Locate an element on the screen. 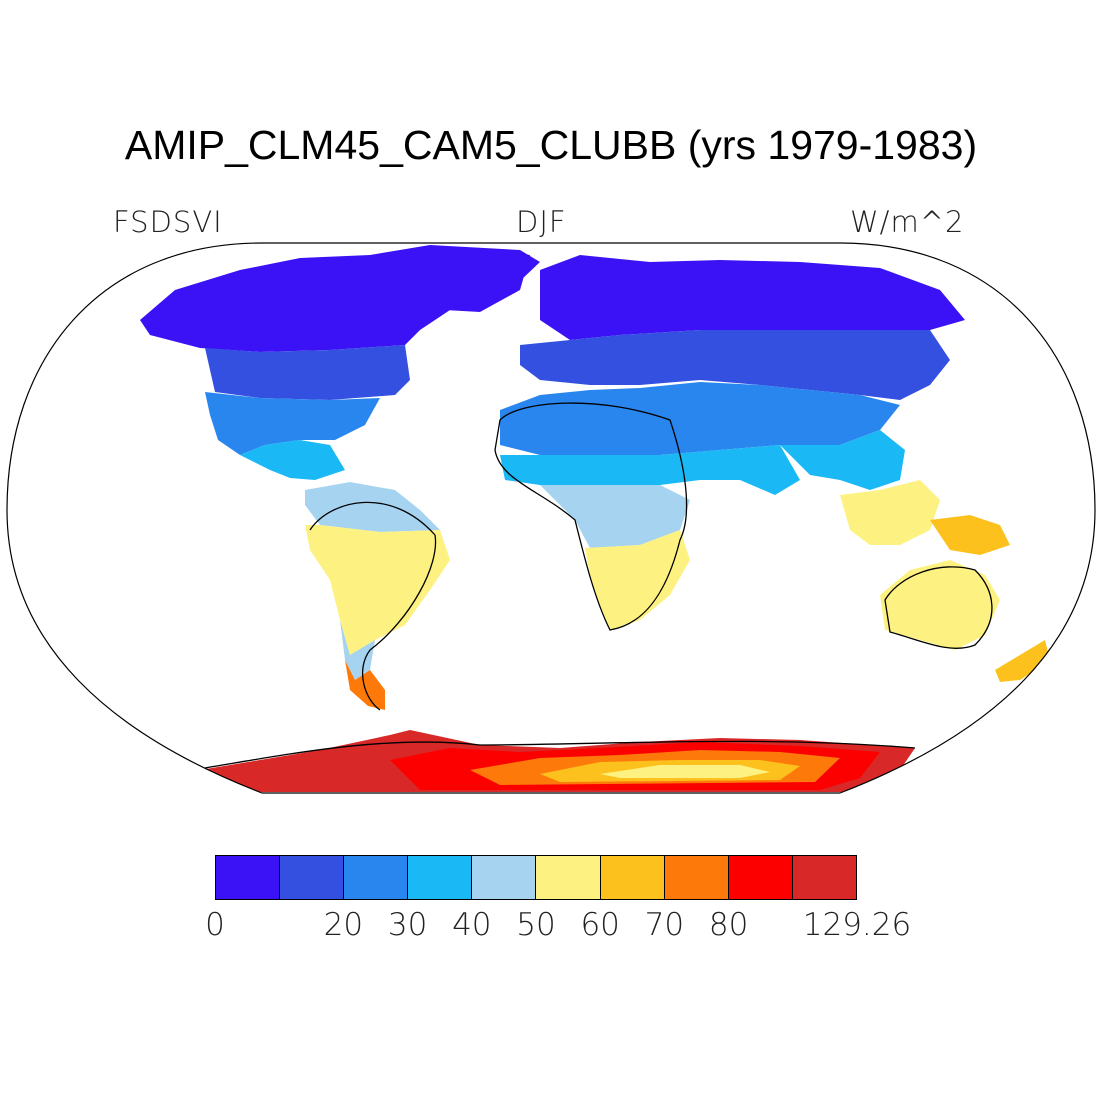 Image resolution: width=1102 pixels, height=1102 pixels. region-europe-central-asia is located at coordinates (735, 365).